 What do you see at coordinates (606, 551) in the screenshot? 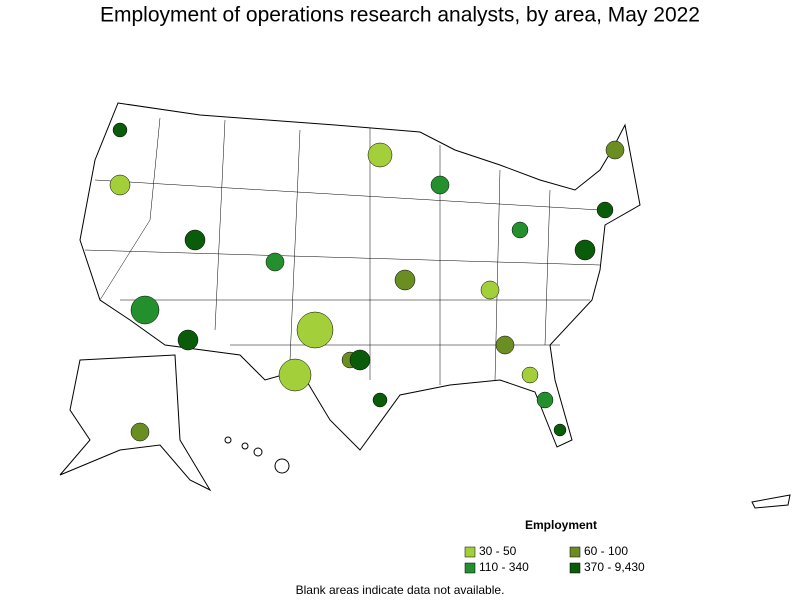
I see `legend-label: 60 - 100` at bounding box center [606, 551].